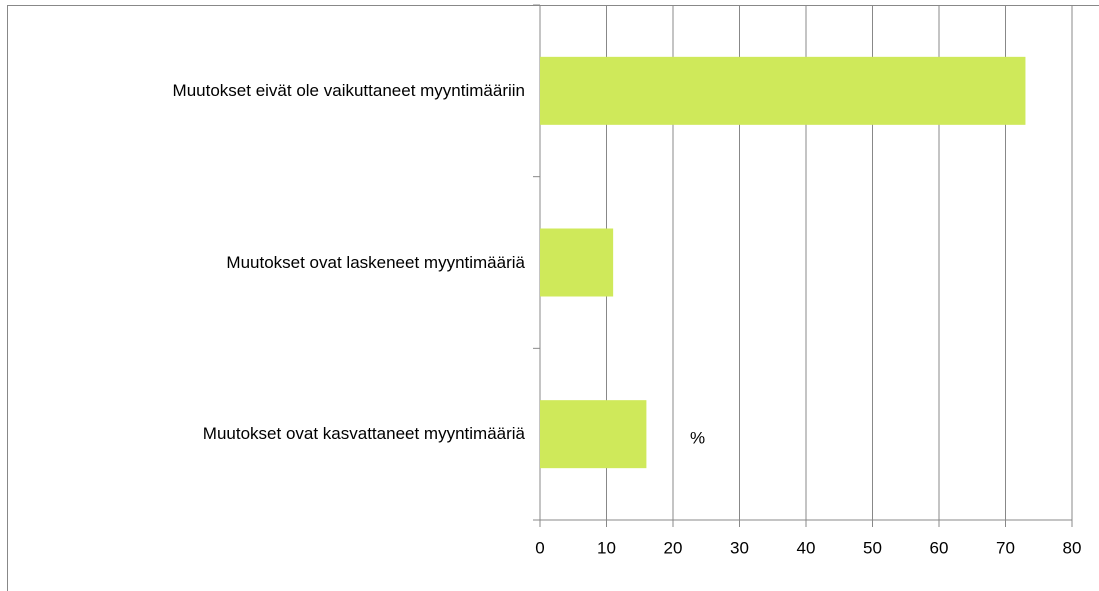 Image resolution: width=1099 pixels, height=591 pixels. Describe the element at coordinates (872, 547) in the screenshot. I see `x-tick-label: 50` at that location.